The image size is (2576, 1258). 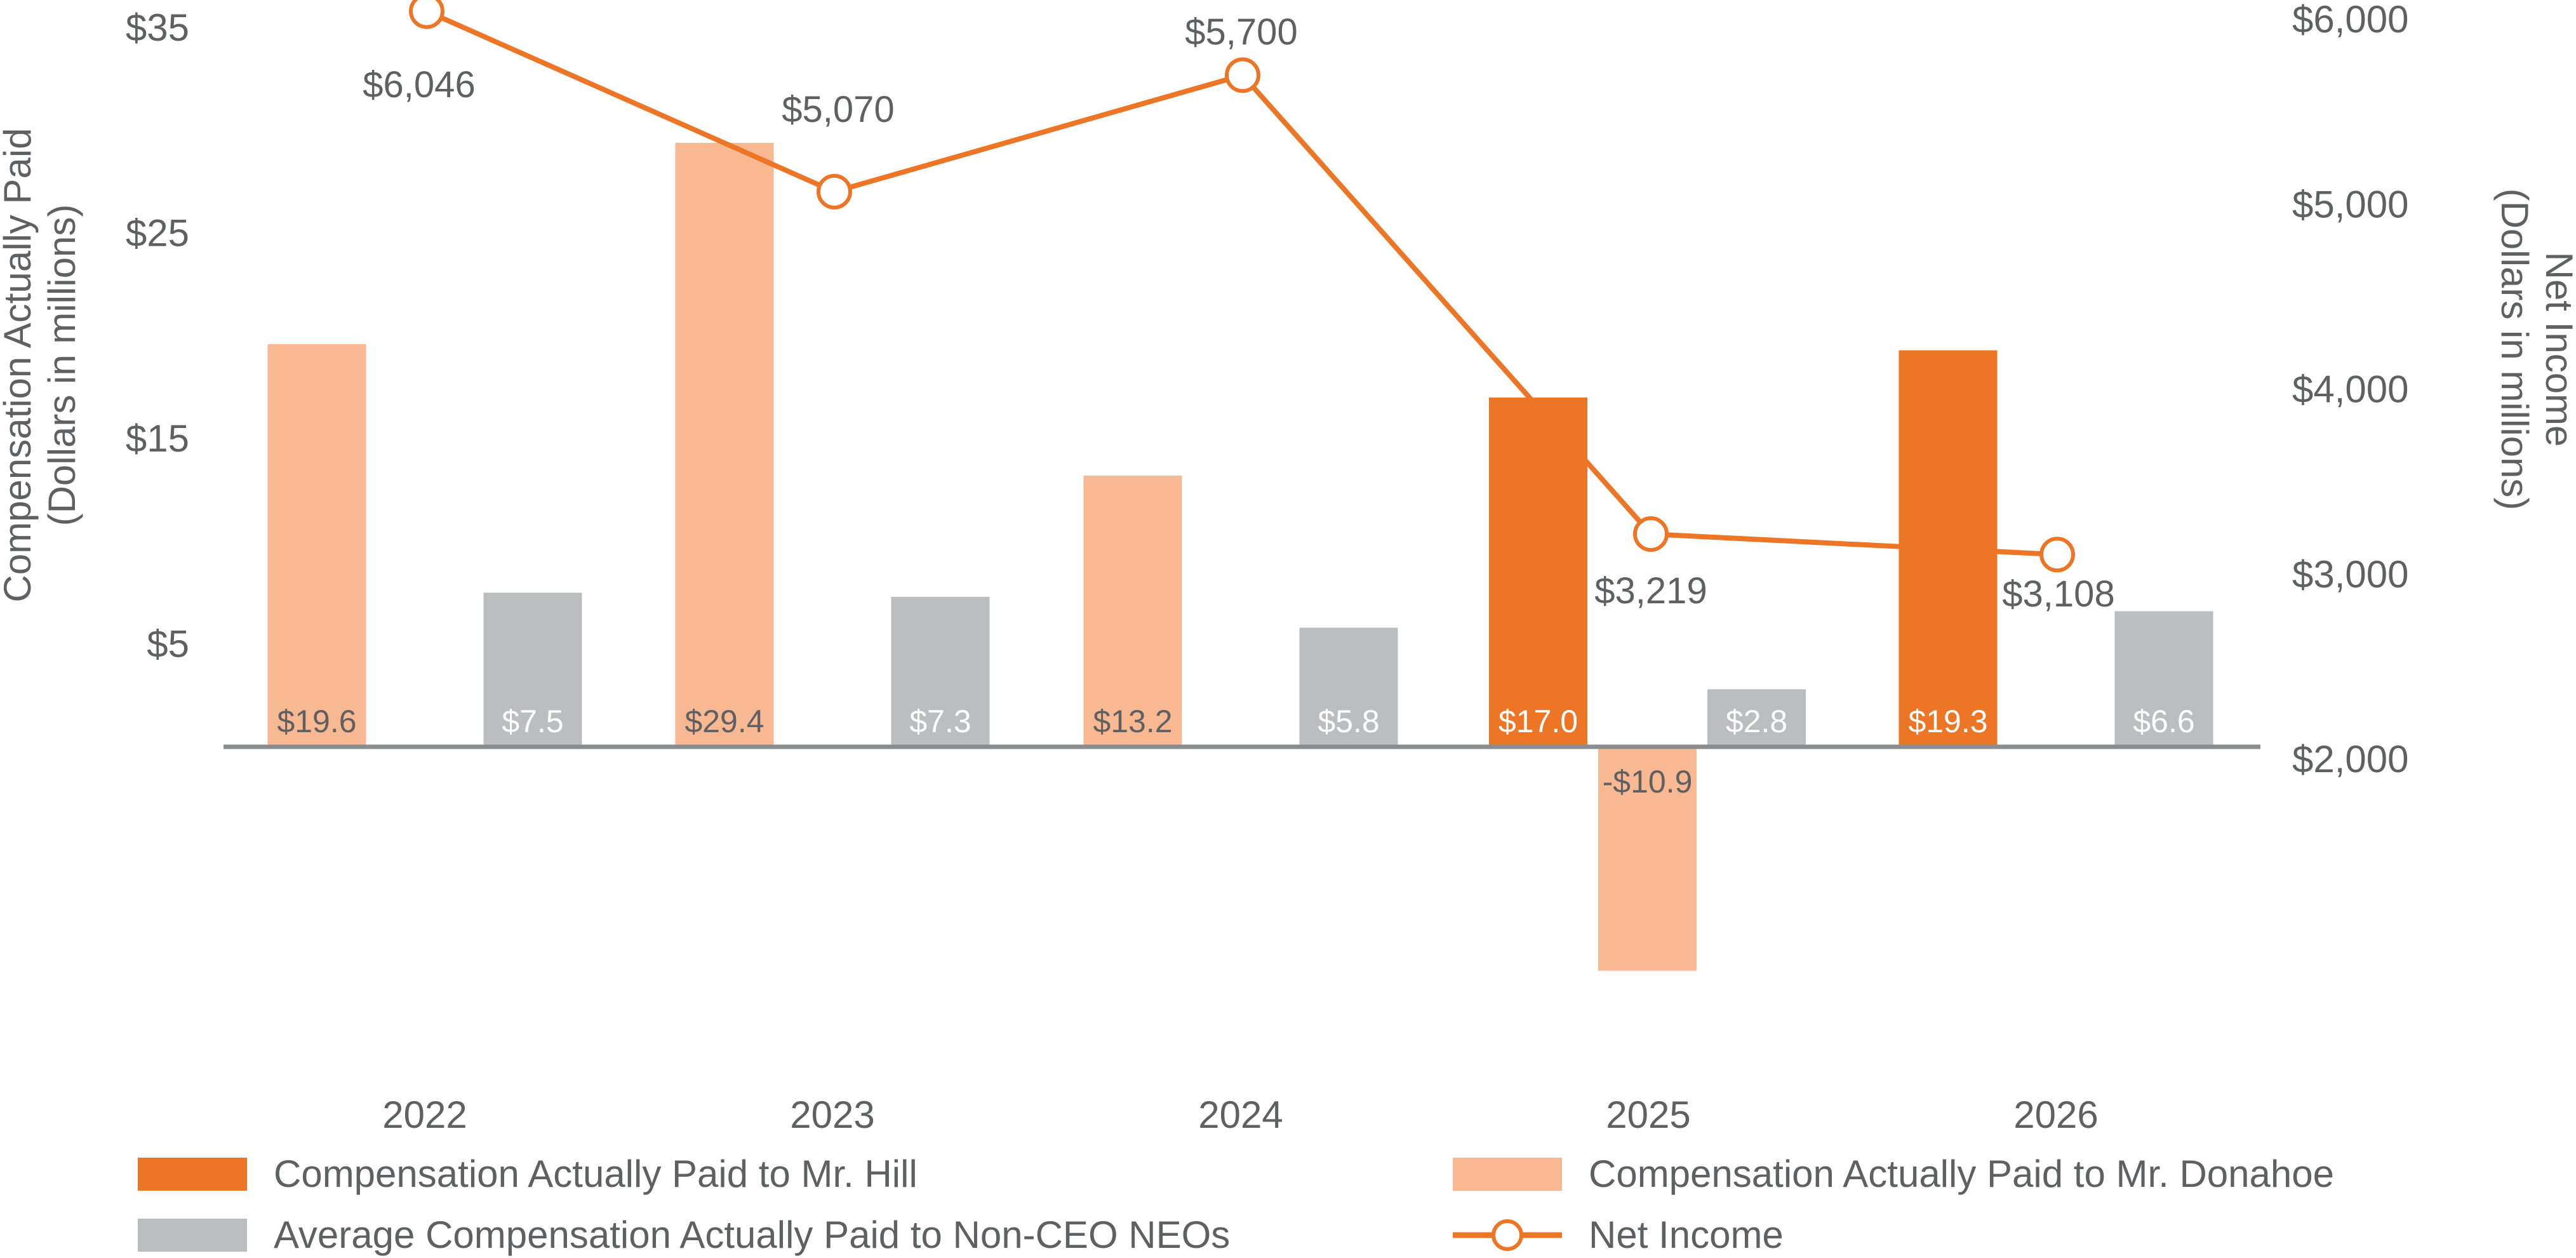 What do you see at coordinates (1132, 611) in the screenshot?
I see `bar-donahoe-2024` at bounding box center [1132, 611].